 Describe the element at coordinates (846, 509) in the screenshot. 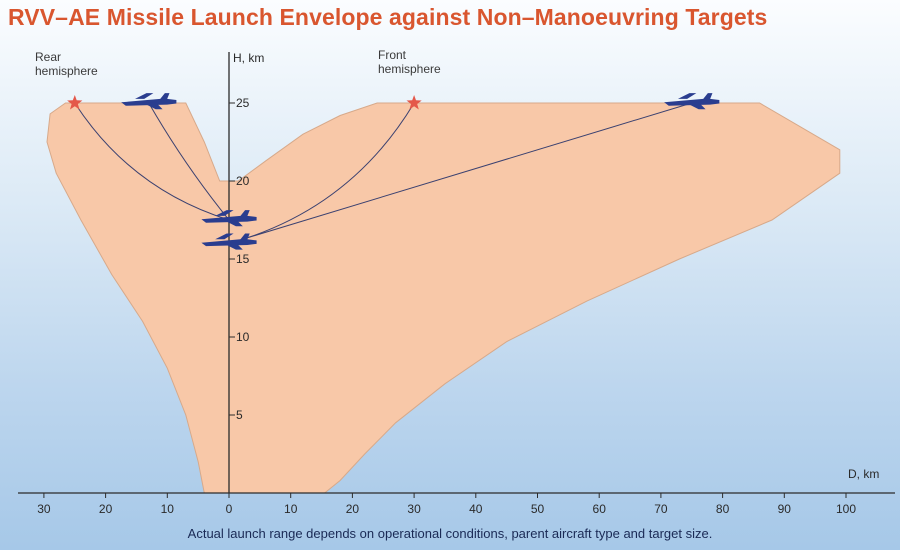

I see `x-tick-label: 100` at that location.